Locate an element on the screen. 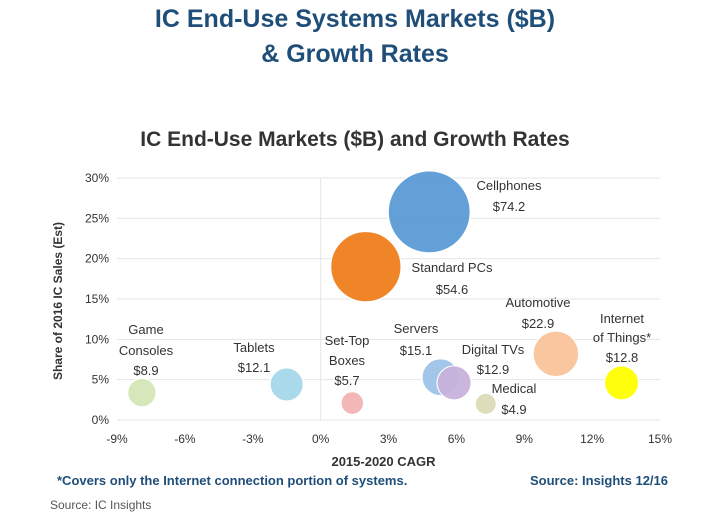  bubble-digital-tvs is located at coordinates (454, 383).